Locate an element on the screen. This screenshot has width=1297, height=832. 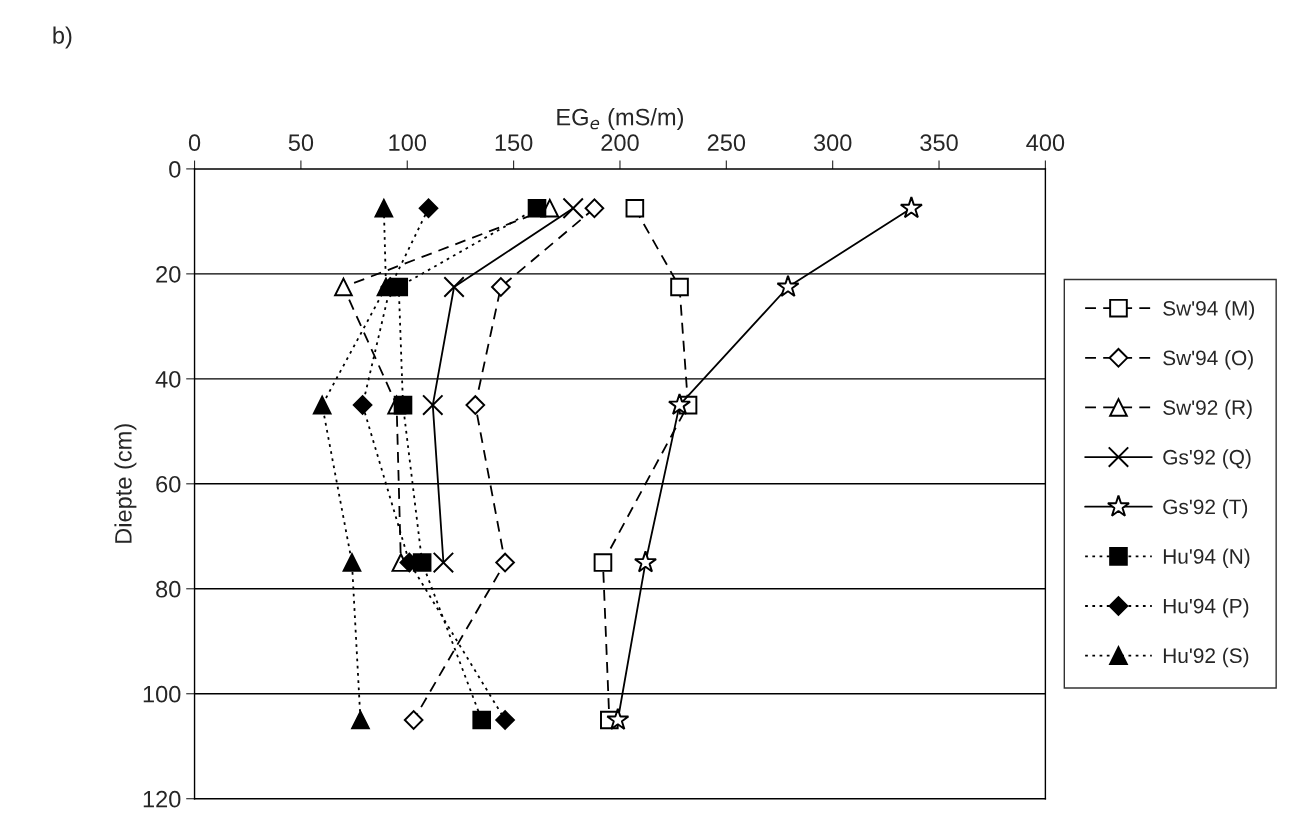
x-tick-label: 100 is located at coordinates (408, 143).